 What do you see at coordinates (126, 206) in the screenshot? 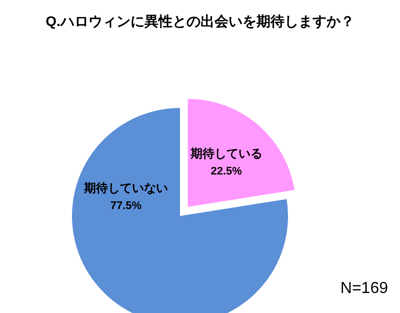
I see `data-label: 77.5%` at bounding box center [126, 206].